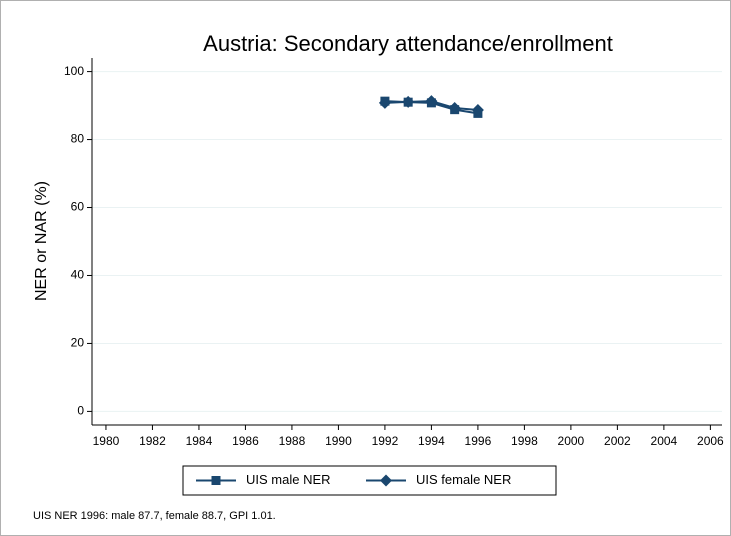 The width and height of the screenshot is (731, 536). What do you see at coordinates (288, 479) in the screenshot?
I see `legend-label: UIS male NER` at bounding box center [288, 479].